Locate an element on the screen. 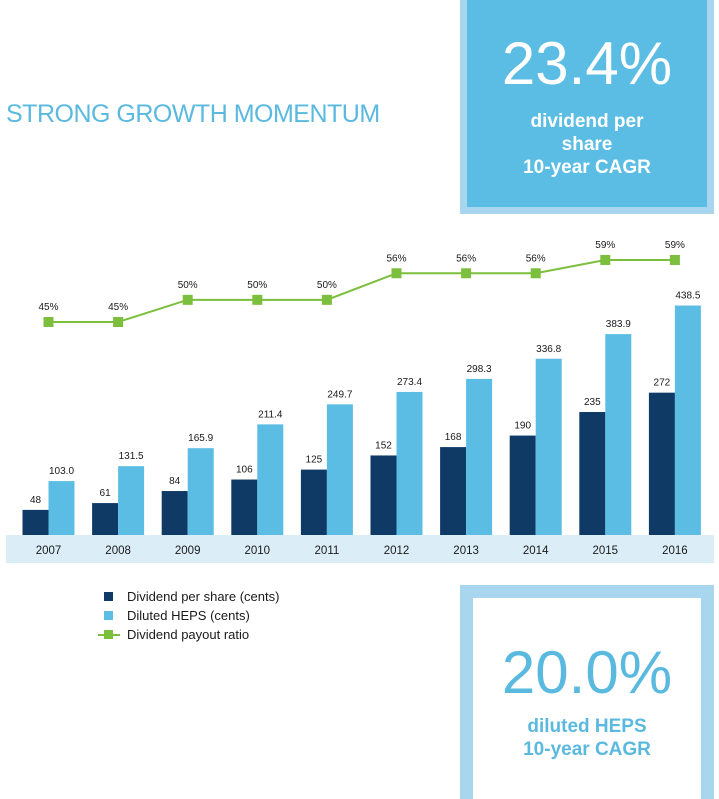 This screenshot has height=799, width=719. bar-dividend-2014 is located at coordinates (522, 485).